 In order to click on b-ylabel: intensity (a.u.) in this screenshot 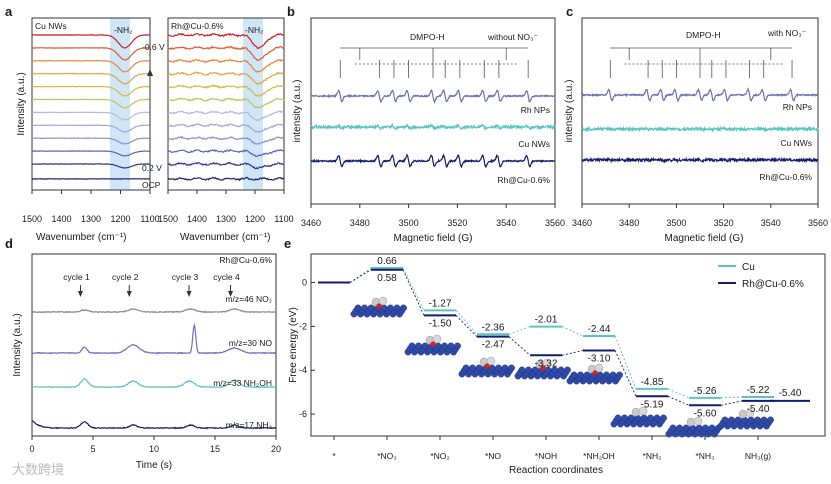, I will do `click(297, 111)`.